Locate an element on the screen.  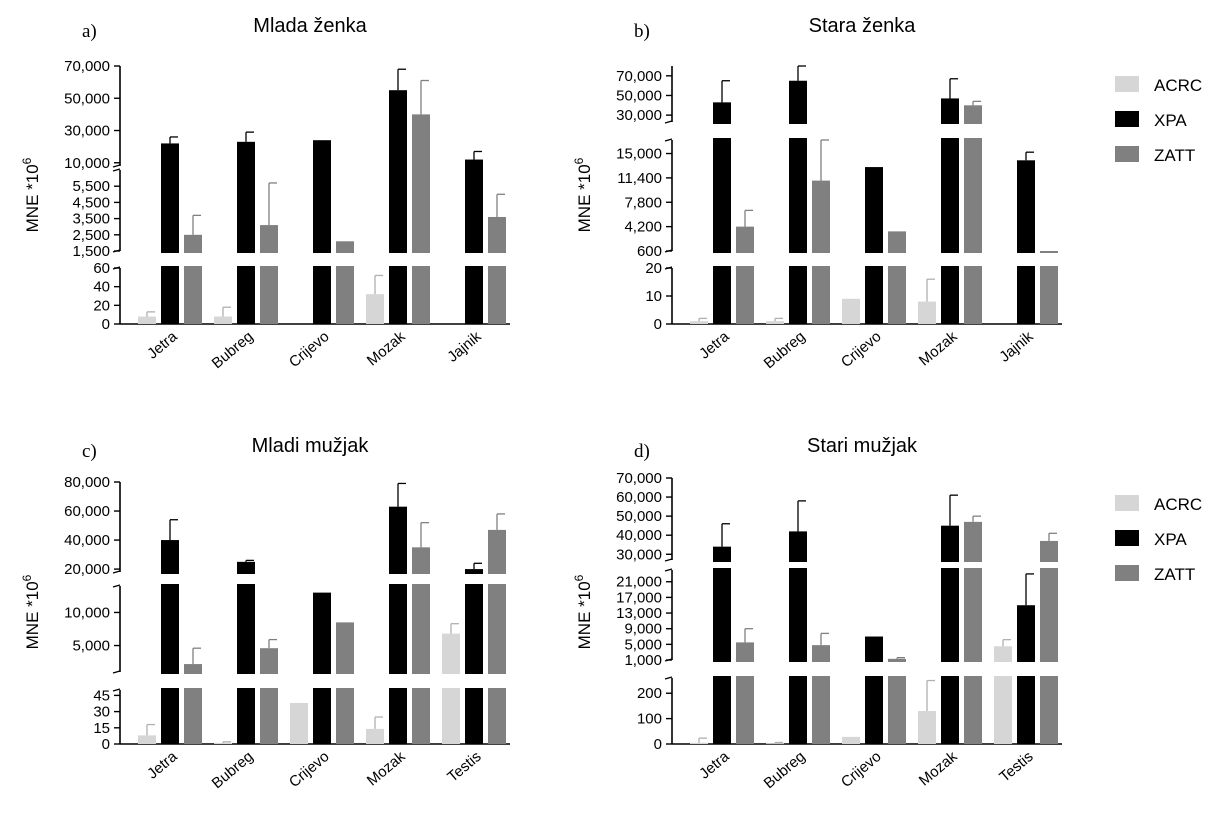
legend-label-xpa: XPA is located at coordinates (1170, 539).